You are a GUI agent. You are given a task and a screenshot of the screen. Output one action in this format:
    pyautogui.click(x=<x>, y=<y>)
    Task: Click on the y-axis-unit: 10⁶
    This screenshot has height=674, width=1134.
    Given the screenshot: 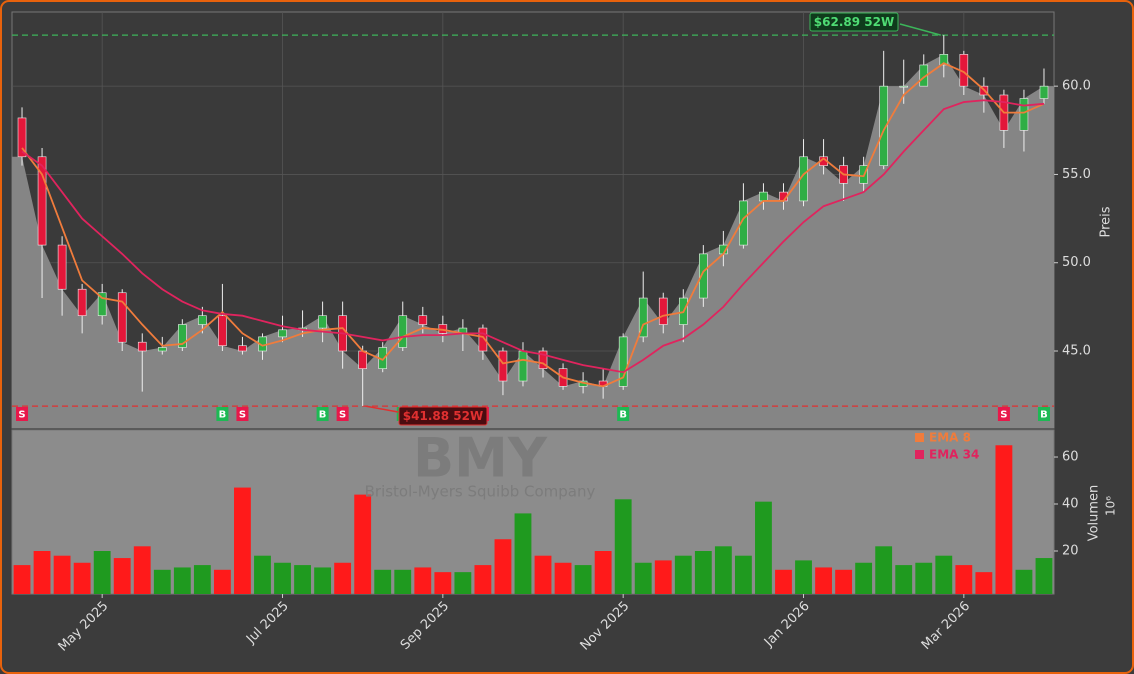 What is the action you would take?
    pyautogui.click(x=1111, y=506)
    